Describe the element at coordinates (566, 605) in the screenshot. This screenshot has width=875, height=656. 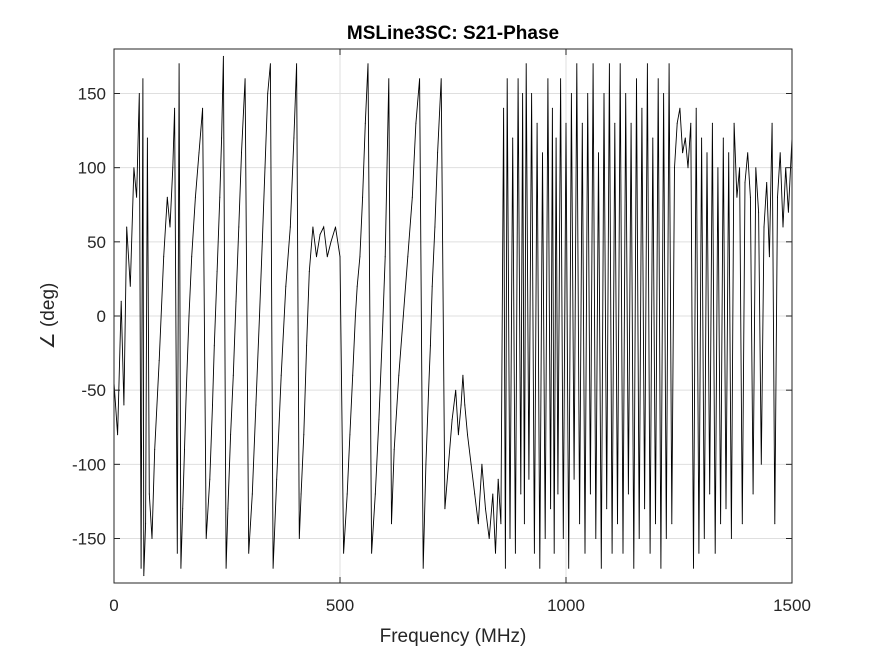
I see `x-tick-label: 1000` at that location.